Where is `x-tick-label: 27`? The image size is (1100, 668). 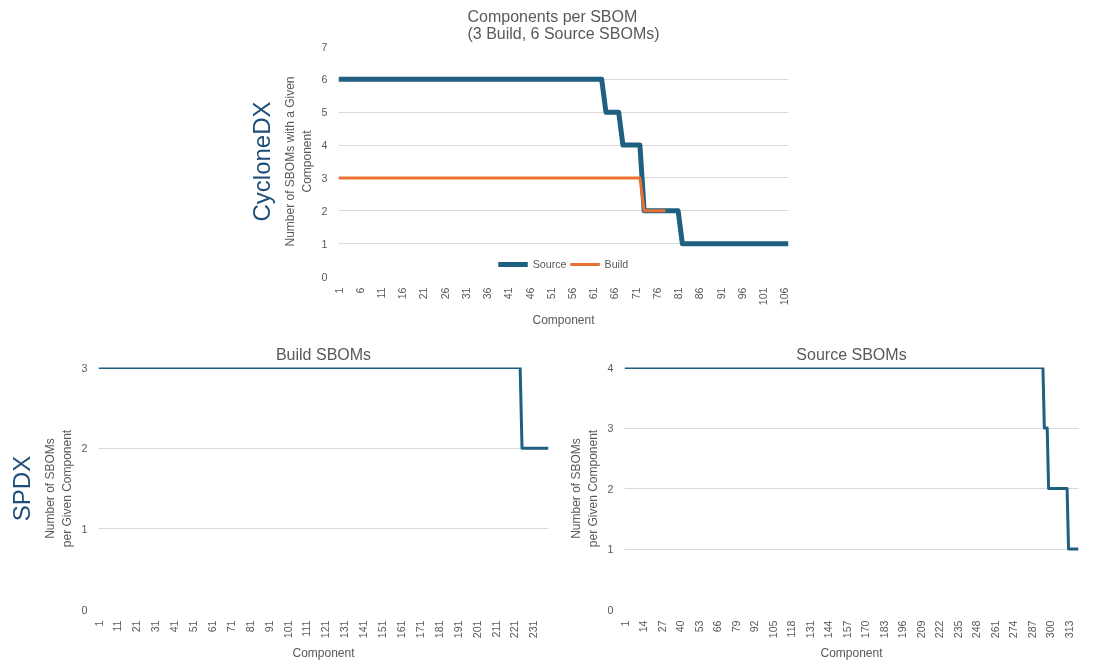
x-tick-label: 27 is located at coordinates (661, 626).